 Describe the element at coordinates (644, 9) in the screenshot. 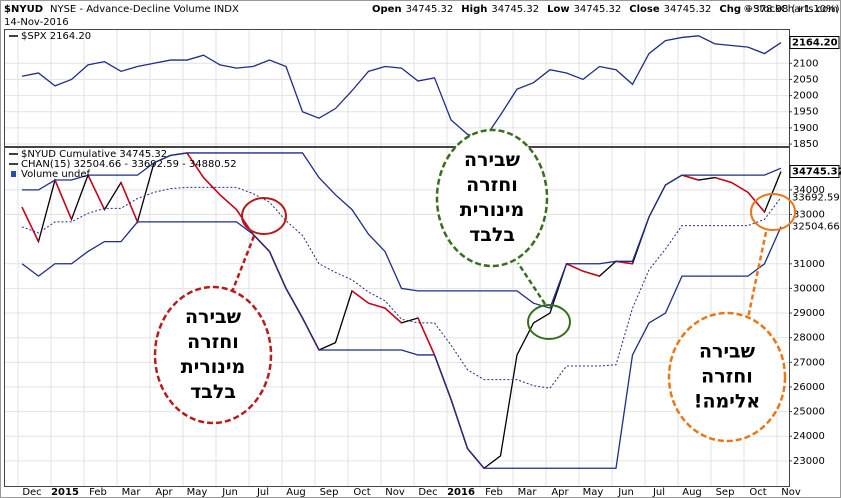

I see `quote-label: Close` at that location.